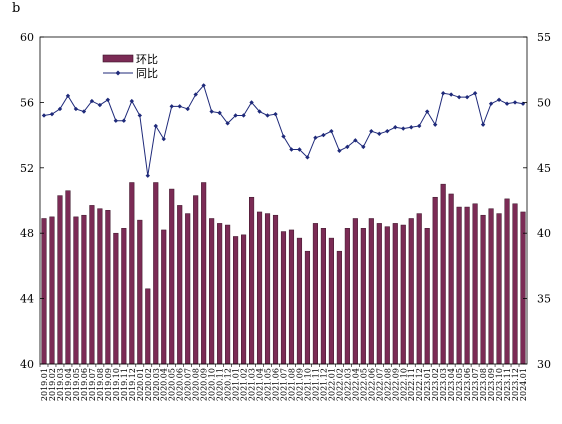 This screenshot has height=424, width=562. What do you see at coordinates (544, 364) in the screenshot?
I see `y-right-tick-label: 30` at bounding box center [544, 364].